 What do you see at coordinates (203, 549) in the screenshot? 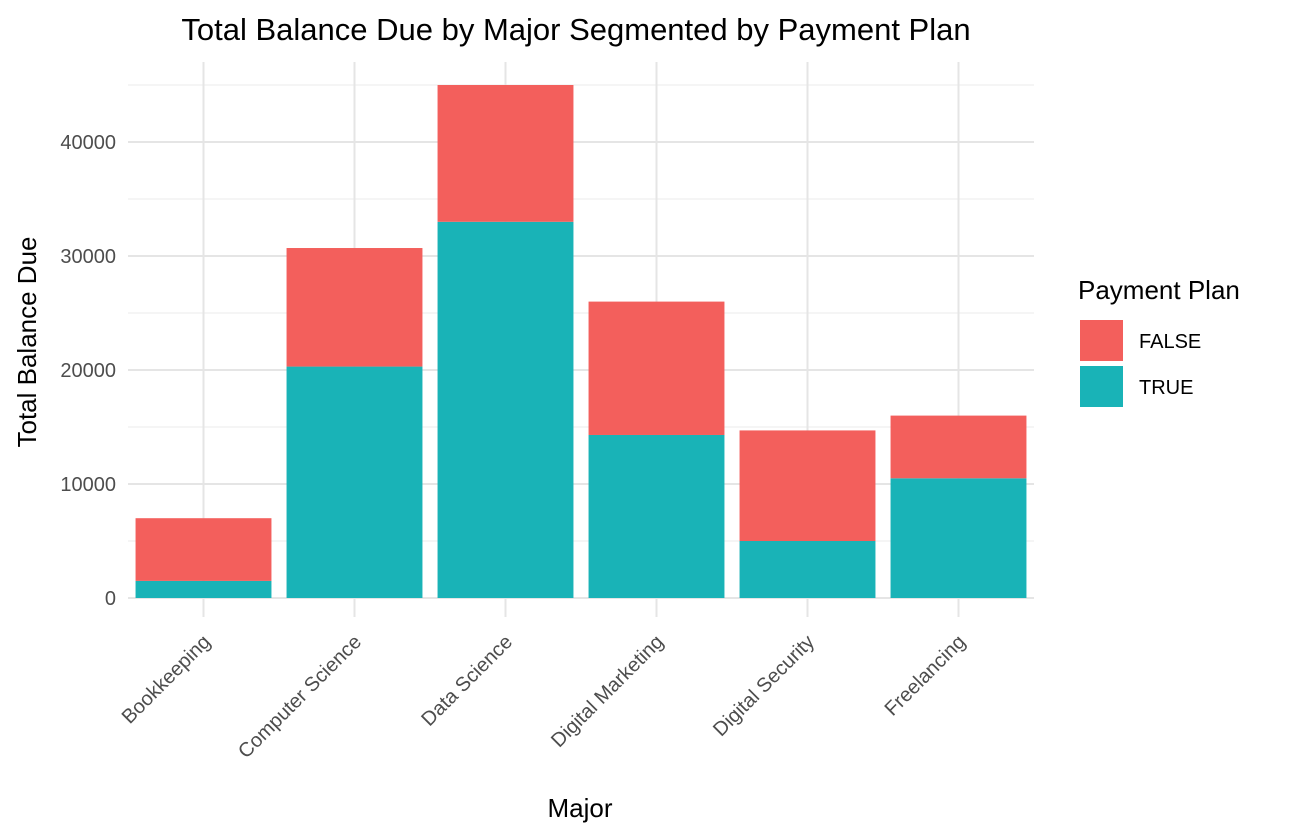
I see `bar-false-bookkeeping` at bounding box center [203, 549].